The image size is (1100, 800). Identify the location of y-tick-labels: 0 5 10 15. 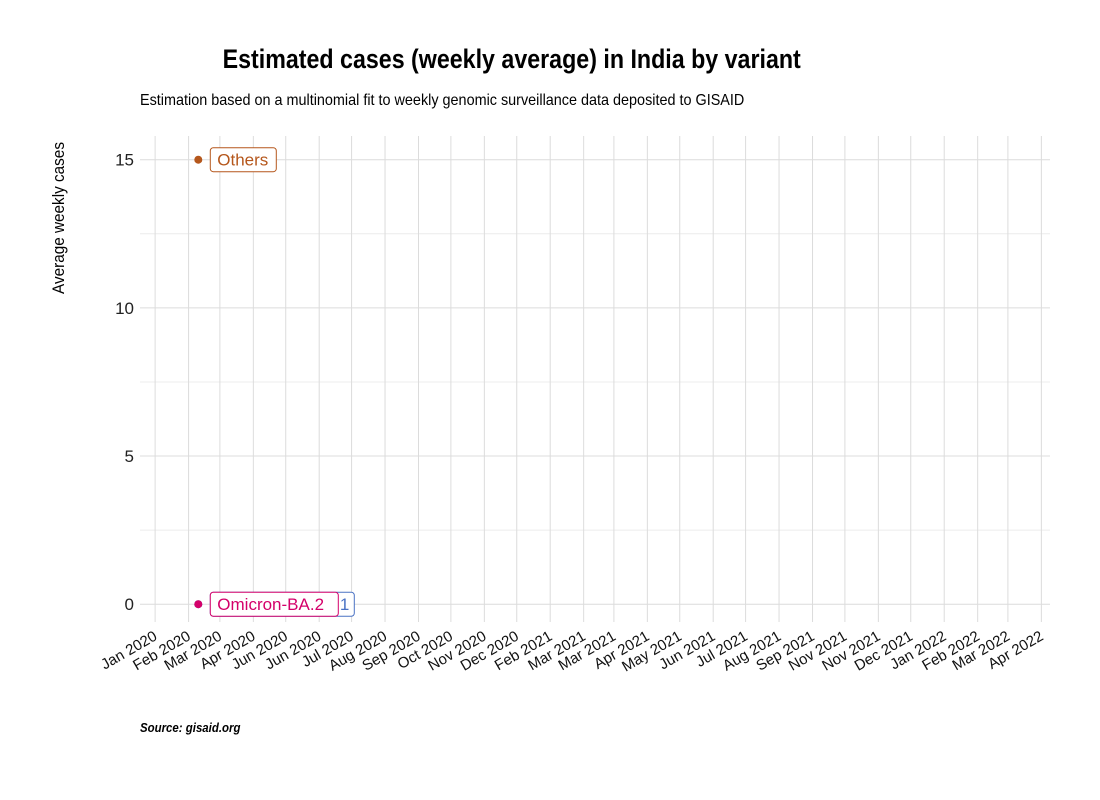
(124, 383).